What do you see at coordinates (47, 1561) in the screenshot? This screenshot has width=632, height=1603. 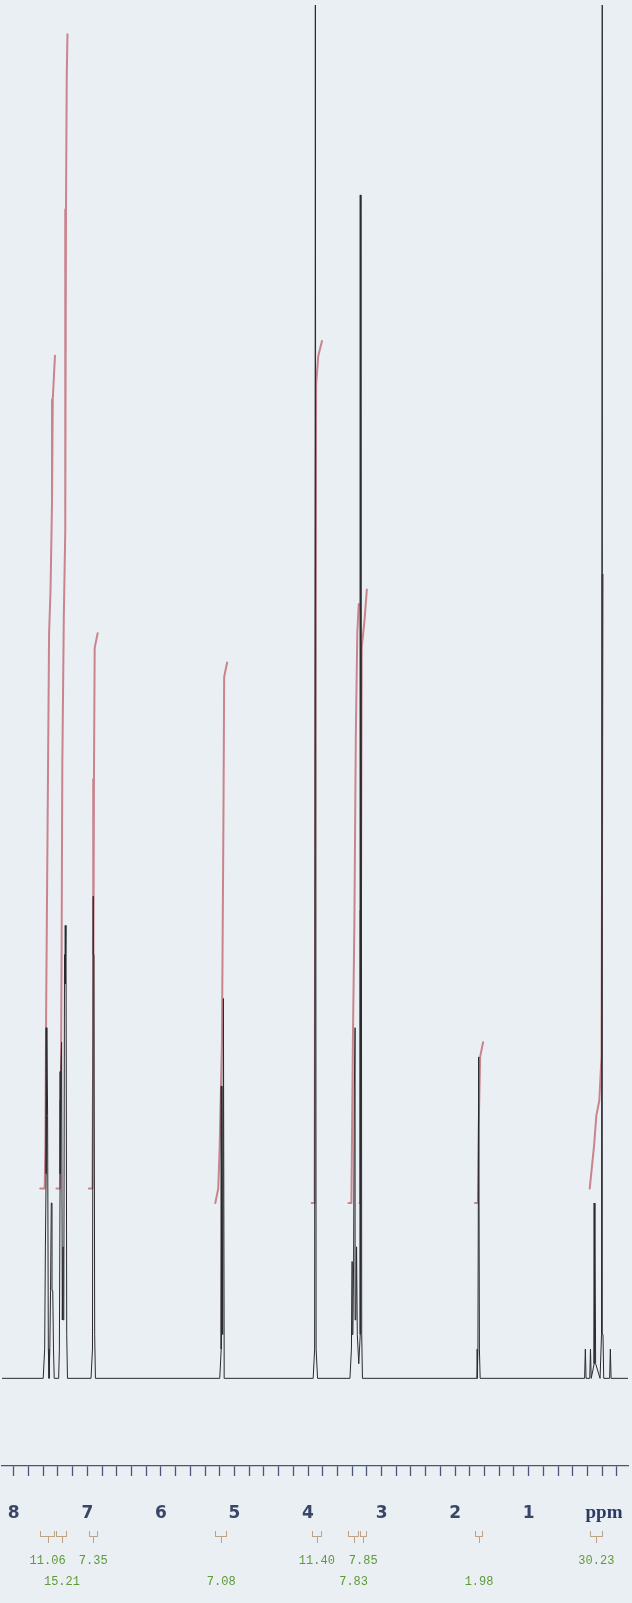 I see `text: 11.06` at bounding box center [47, 1561].